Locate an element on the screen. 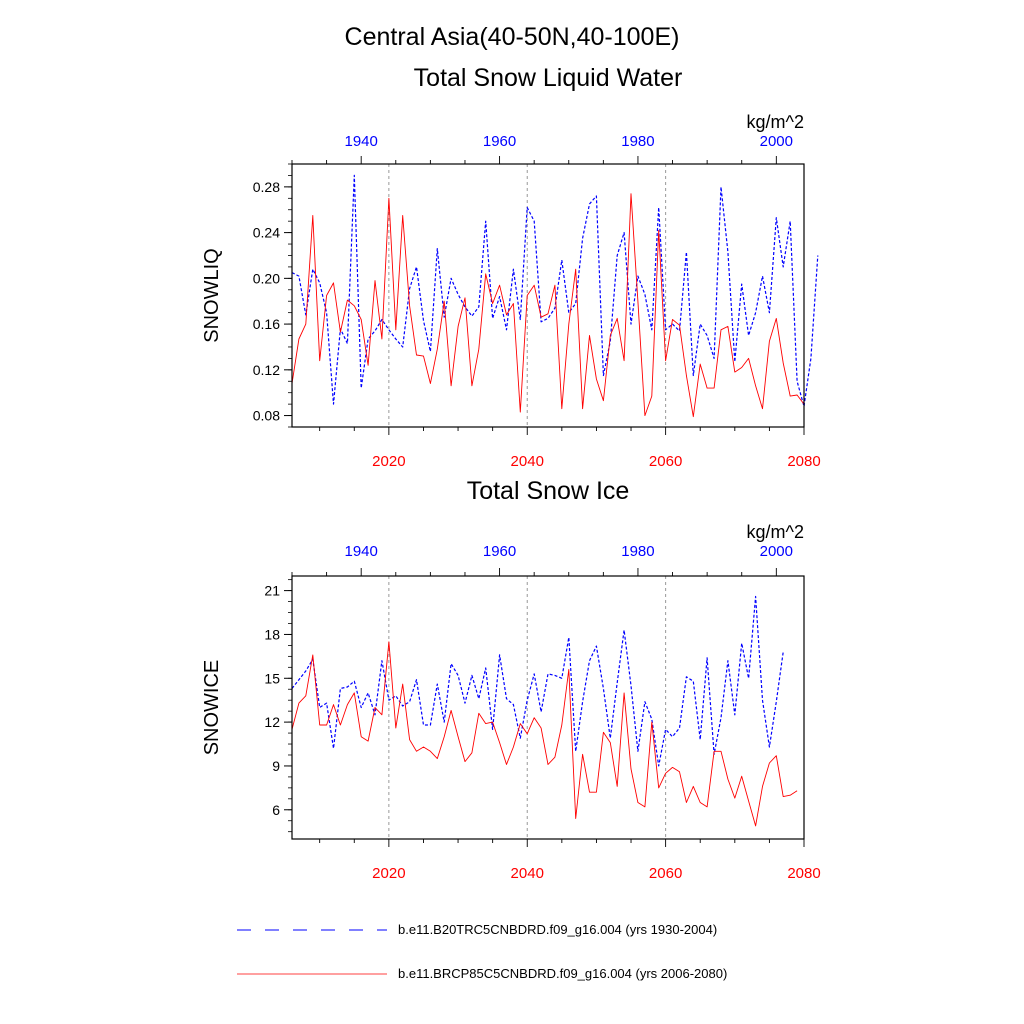 Image resolution: width=1024 pixels, height=1024 pixels. y-tick-label: 9 is located at coordinates (276, 766).